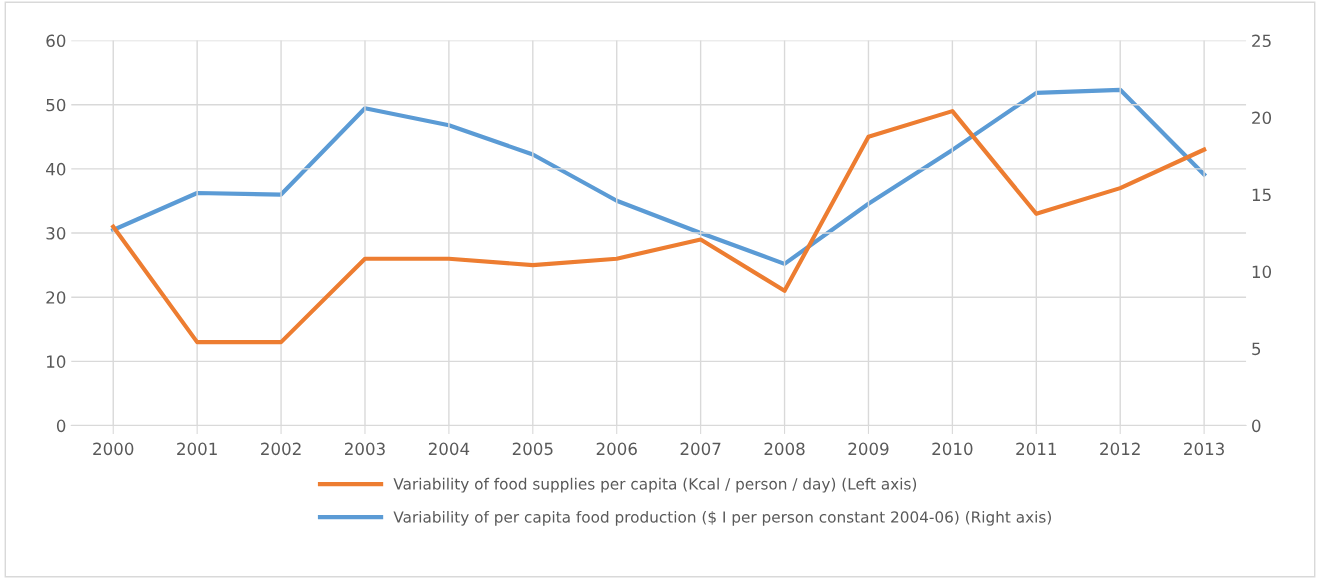 The height and width of the screenshot is (579, 1320). I want to click on y-tick-label: 40, so click(56, 169).